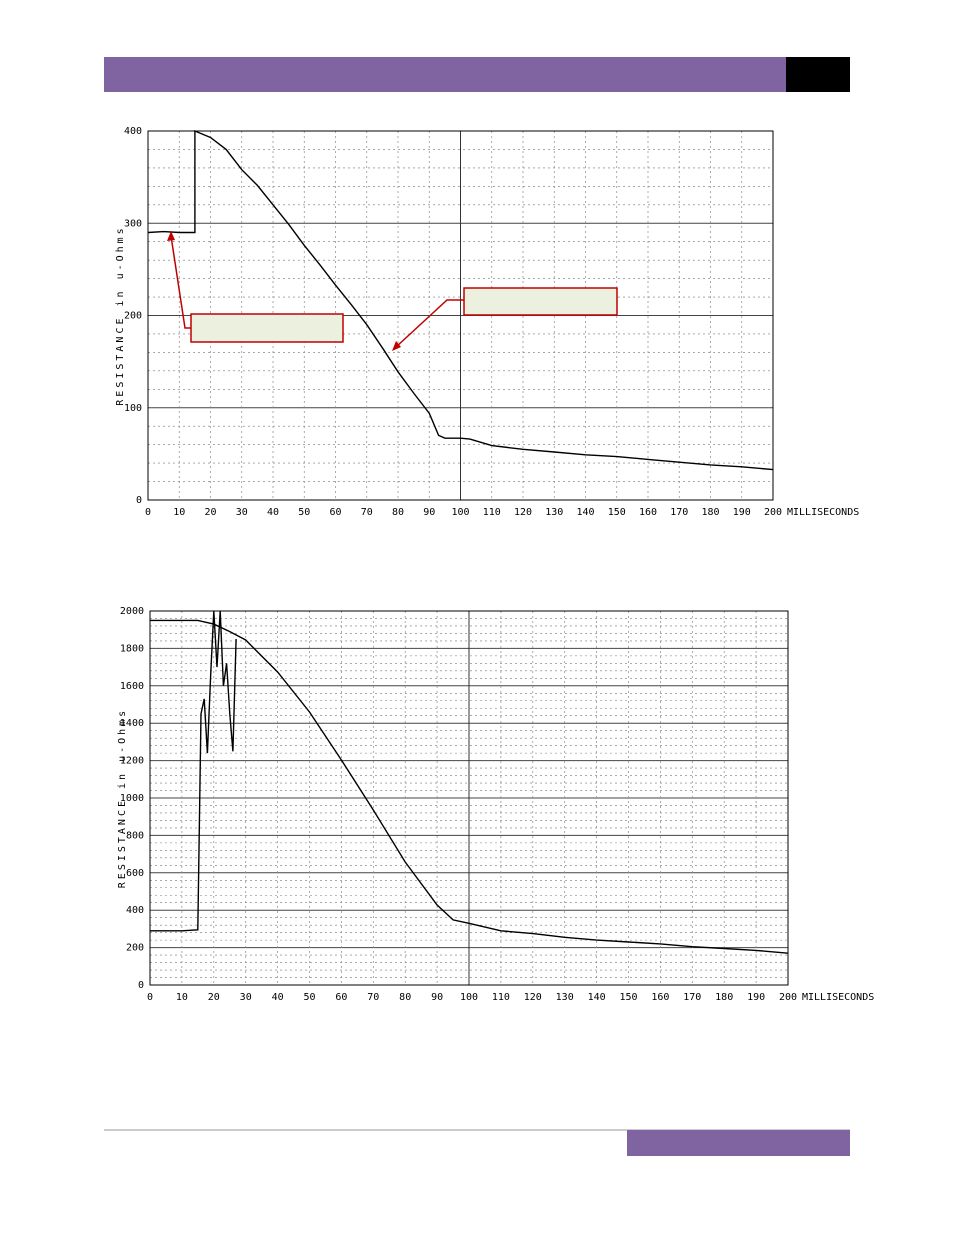 Image resolution: width=954 pixels, height=1239 pixels. I want to click on y-tick-label: 1800, so click(132, 648).